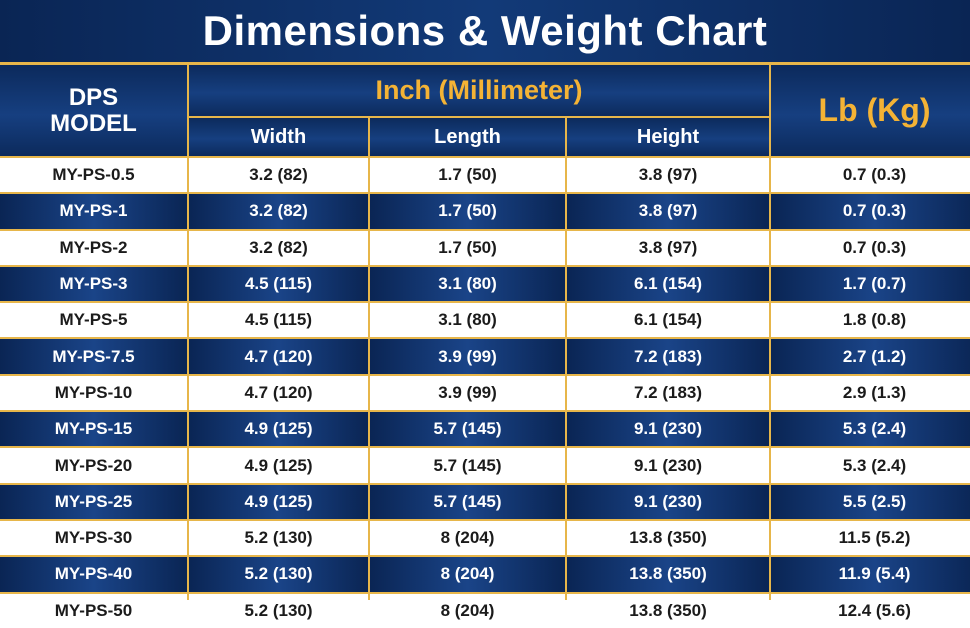 The height and width of the screenshot is (628, 970). What do you see at coordinates (93, 393) in the screenshot?
I see `table-cell-model: MY-PS-10` at bounding box center [93, 393].